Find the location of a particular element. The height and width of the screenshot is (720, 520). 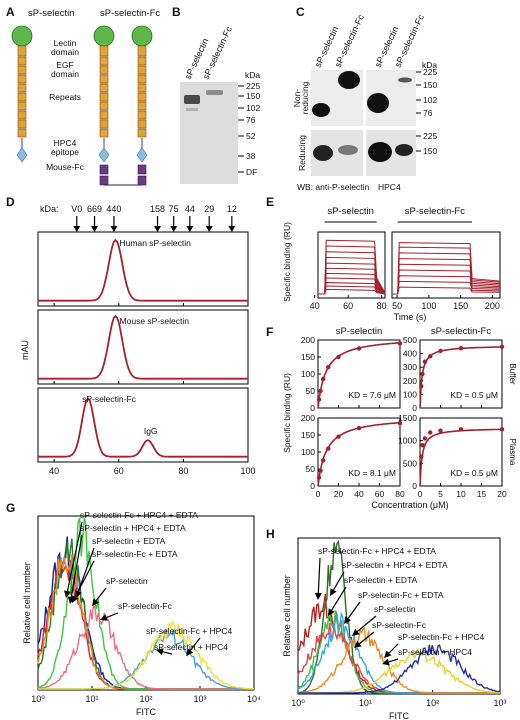

x-tick-label: 60 is located at coordinates (119, 471).